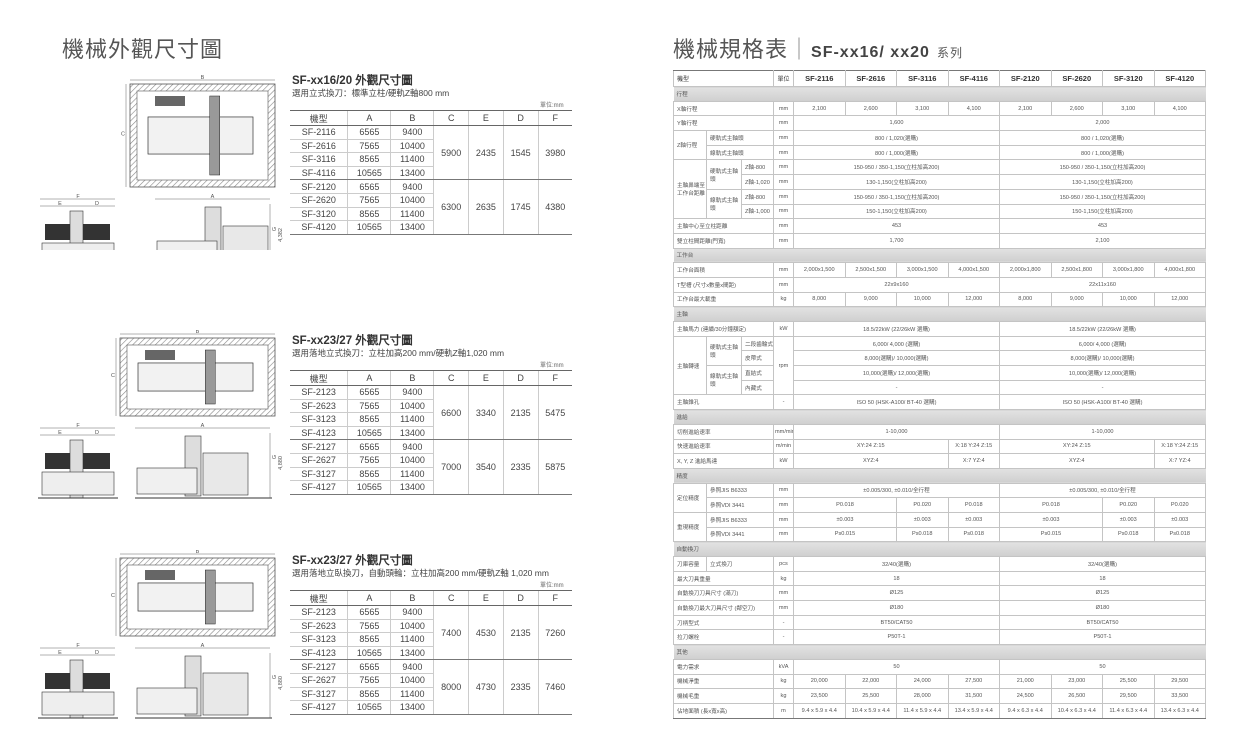 Image resolution: width=1240 pixels, height=751 pixels. Describe the element at coordinates (819, 681) in the screenshot. I see `spec-value: 20,000` at that location.